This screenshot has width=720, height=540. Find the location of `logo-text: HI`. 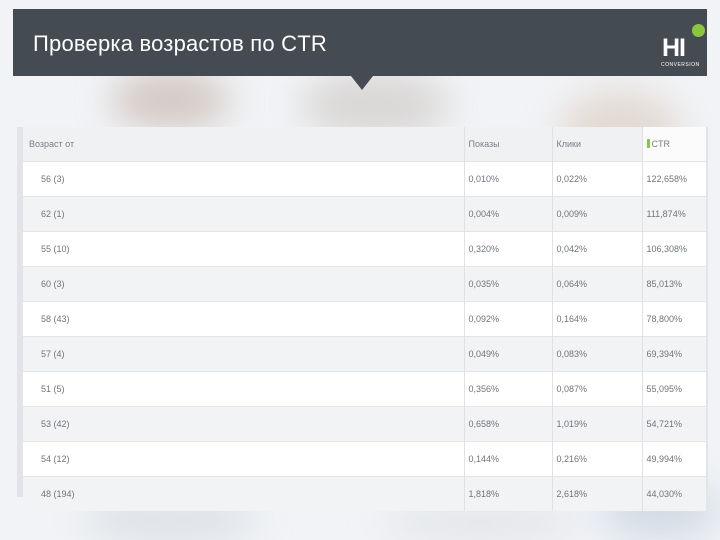

logo-text: HI is located at coordinates (674, 48).